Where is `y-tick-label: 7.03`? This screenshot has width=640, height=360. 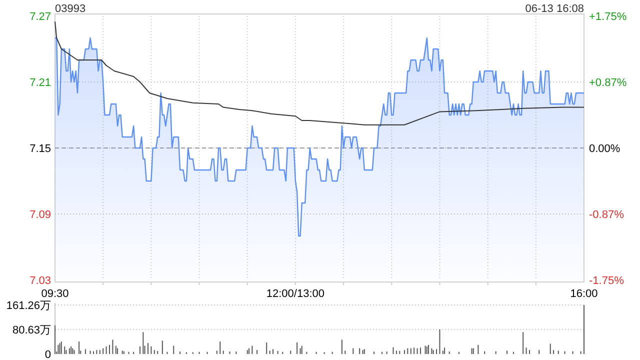 y-tick-label: 7.03 is located at coordinates (40, 281).